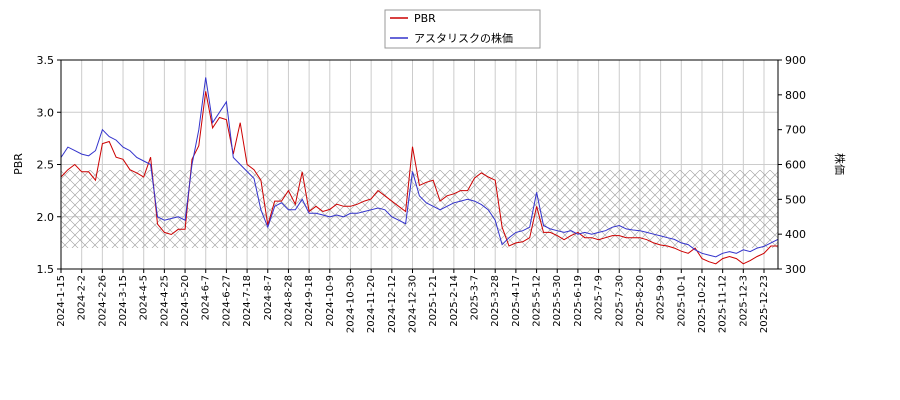  Describe the element at coordinates (516, 301) in the screenshot. I see `x-tick-label: 2025-4-17` at that location.